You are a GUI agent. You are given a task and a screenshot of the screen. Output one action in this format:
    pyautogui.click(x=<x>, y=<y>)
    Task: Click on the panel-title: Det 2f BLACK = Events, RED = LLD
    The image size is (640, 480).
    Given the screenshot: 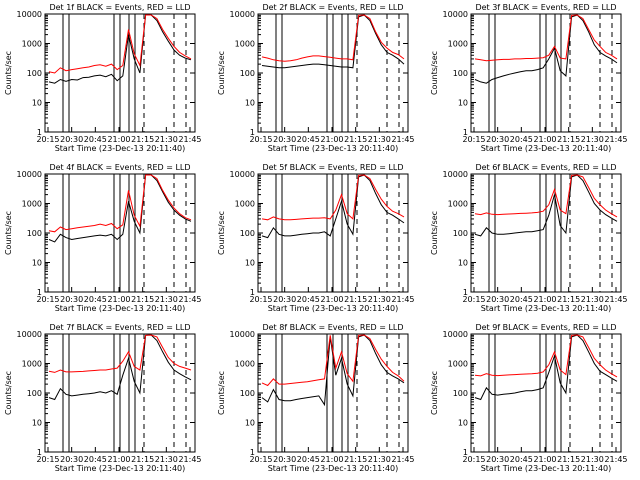 What is the action you would take?
    pyautogui.click(x=332, y=7)
    